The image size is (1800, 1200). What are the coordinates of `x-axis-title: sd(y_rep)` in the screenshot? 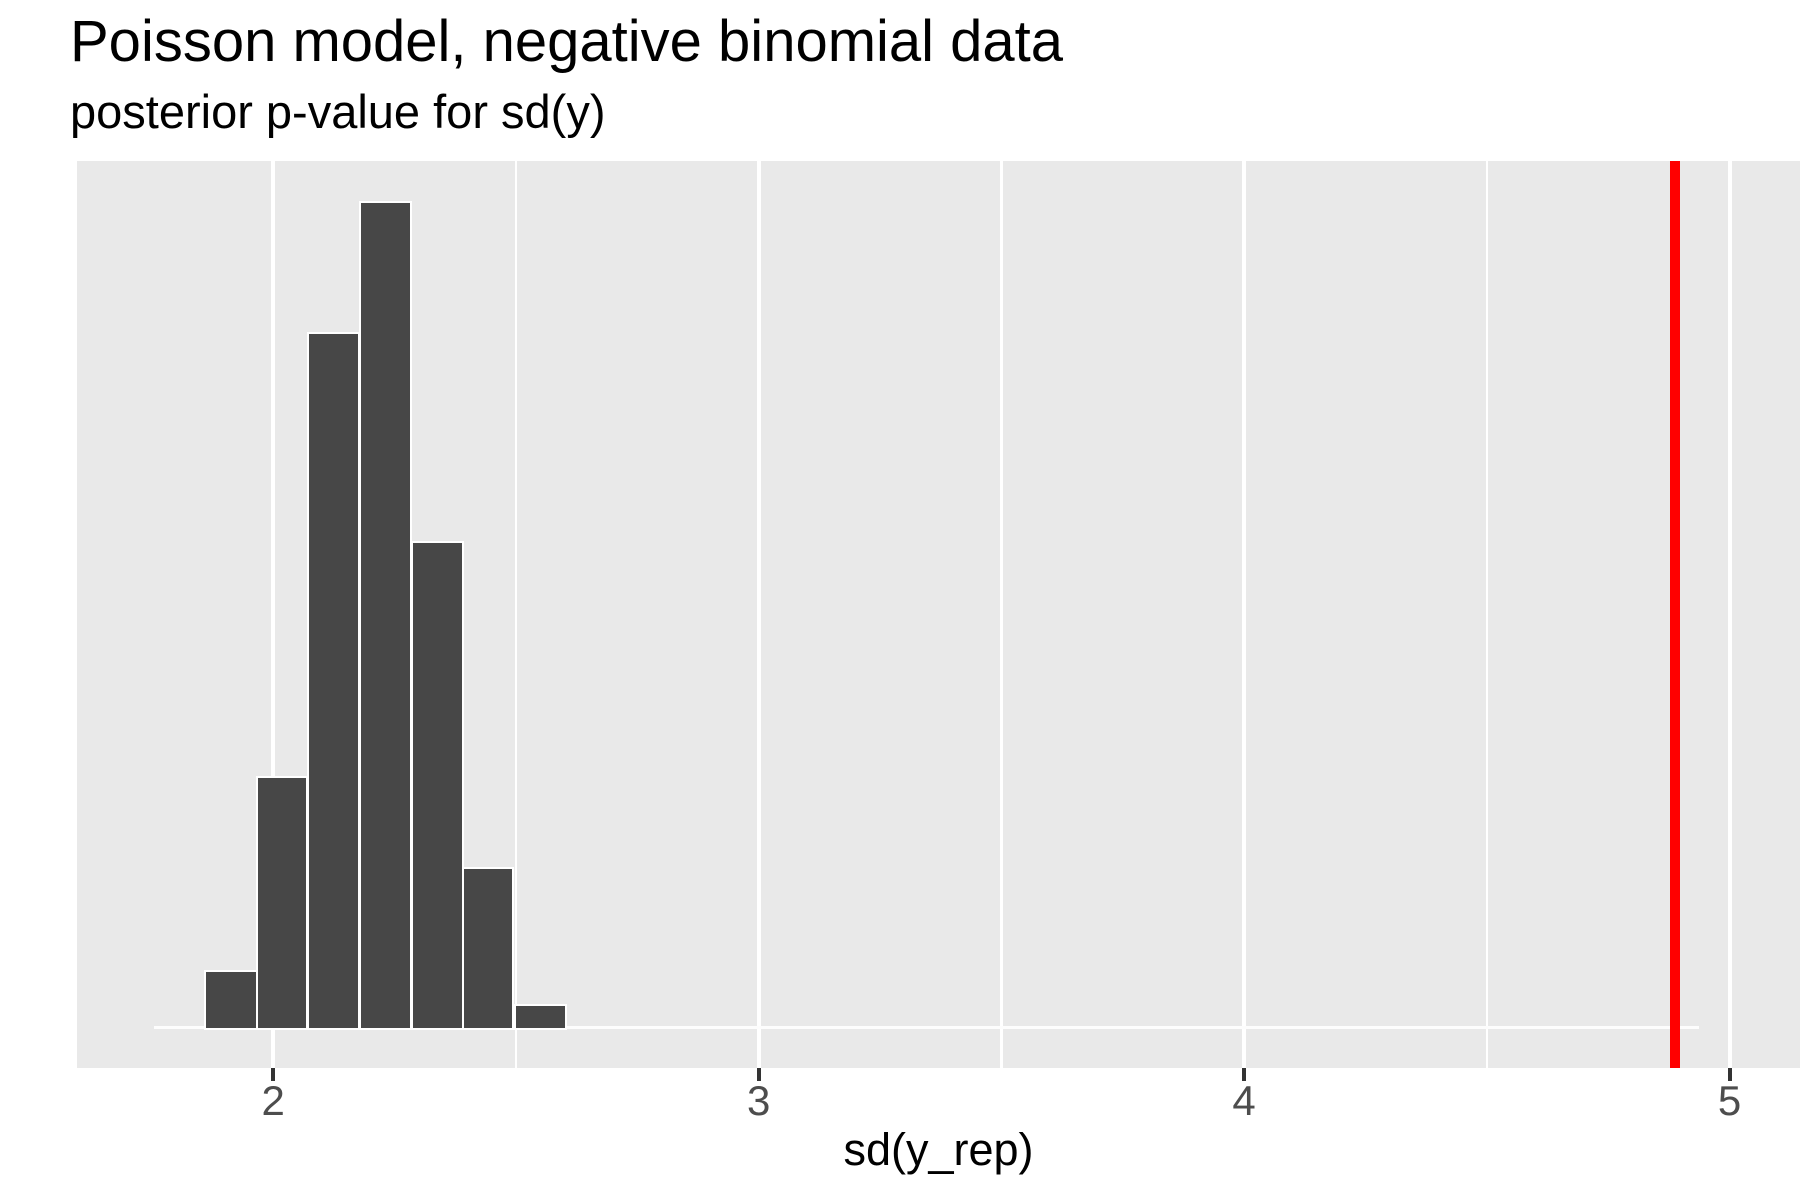 It's located at (938, 1149).